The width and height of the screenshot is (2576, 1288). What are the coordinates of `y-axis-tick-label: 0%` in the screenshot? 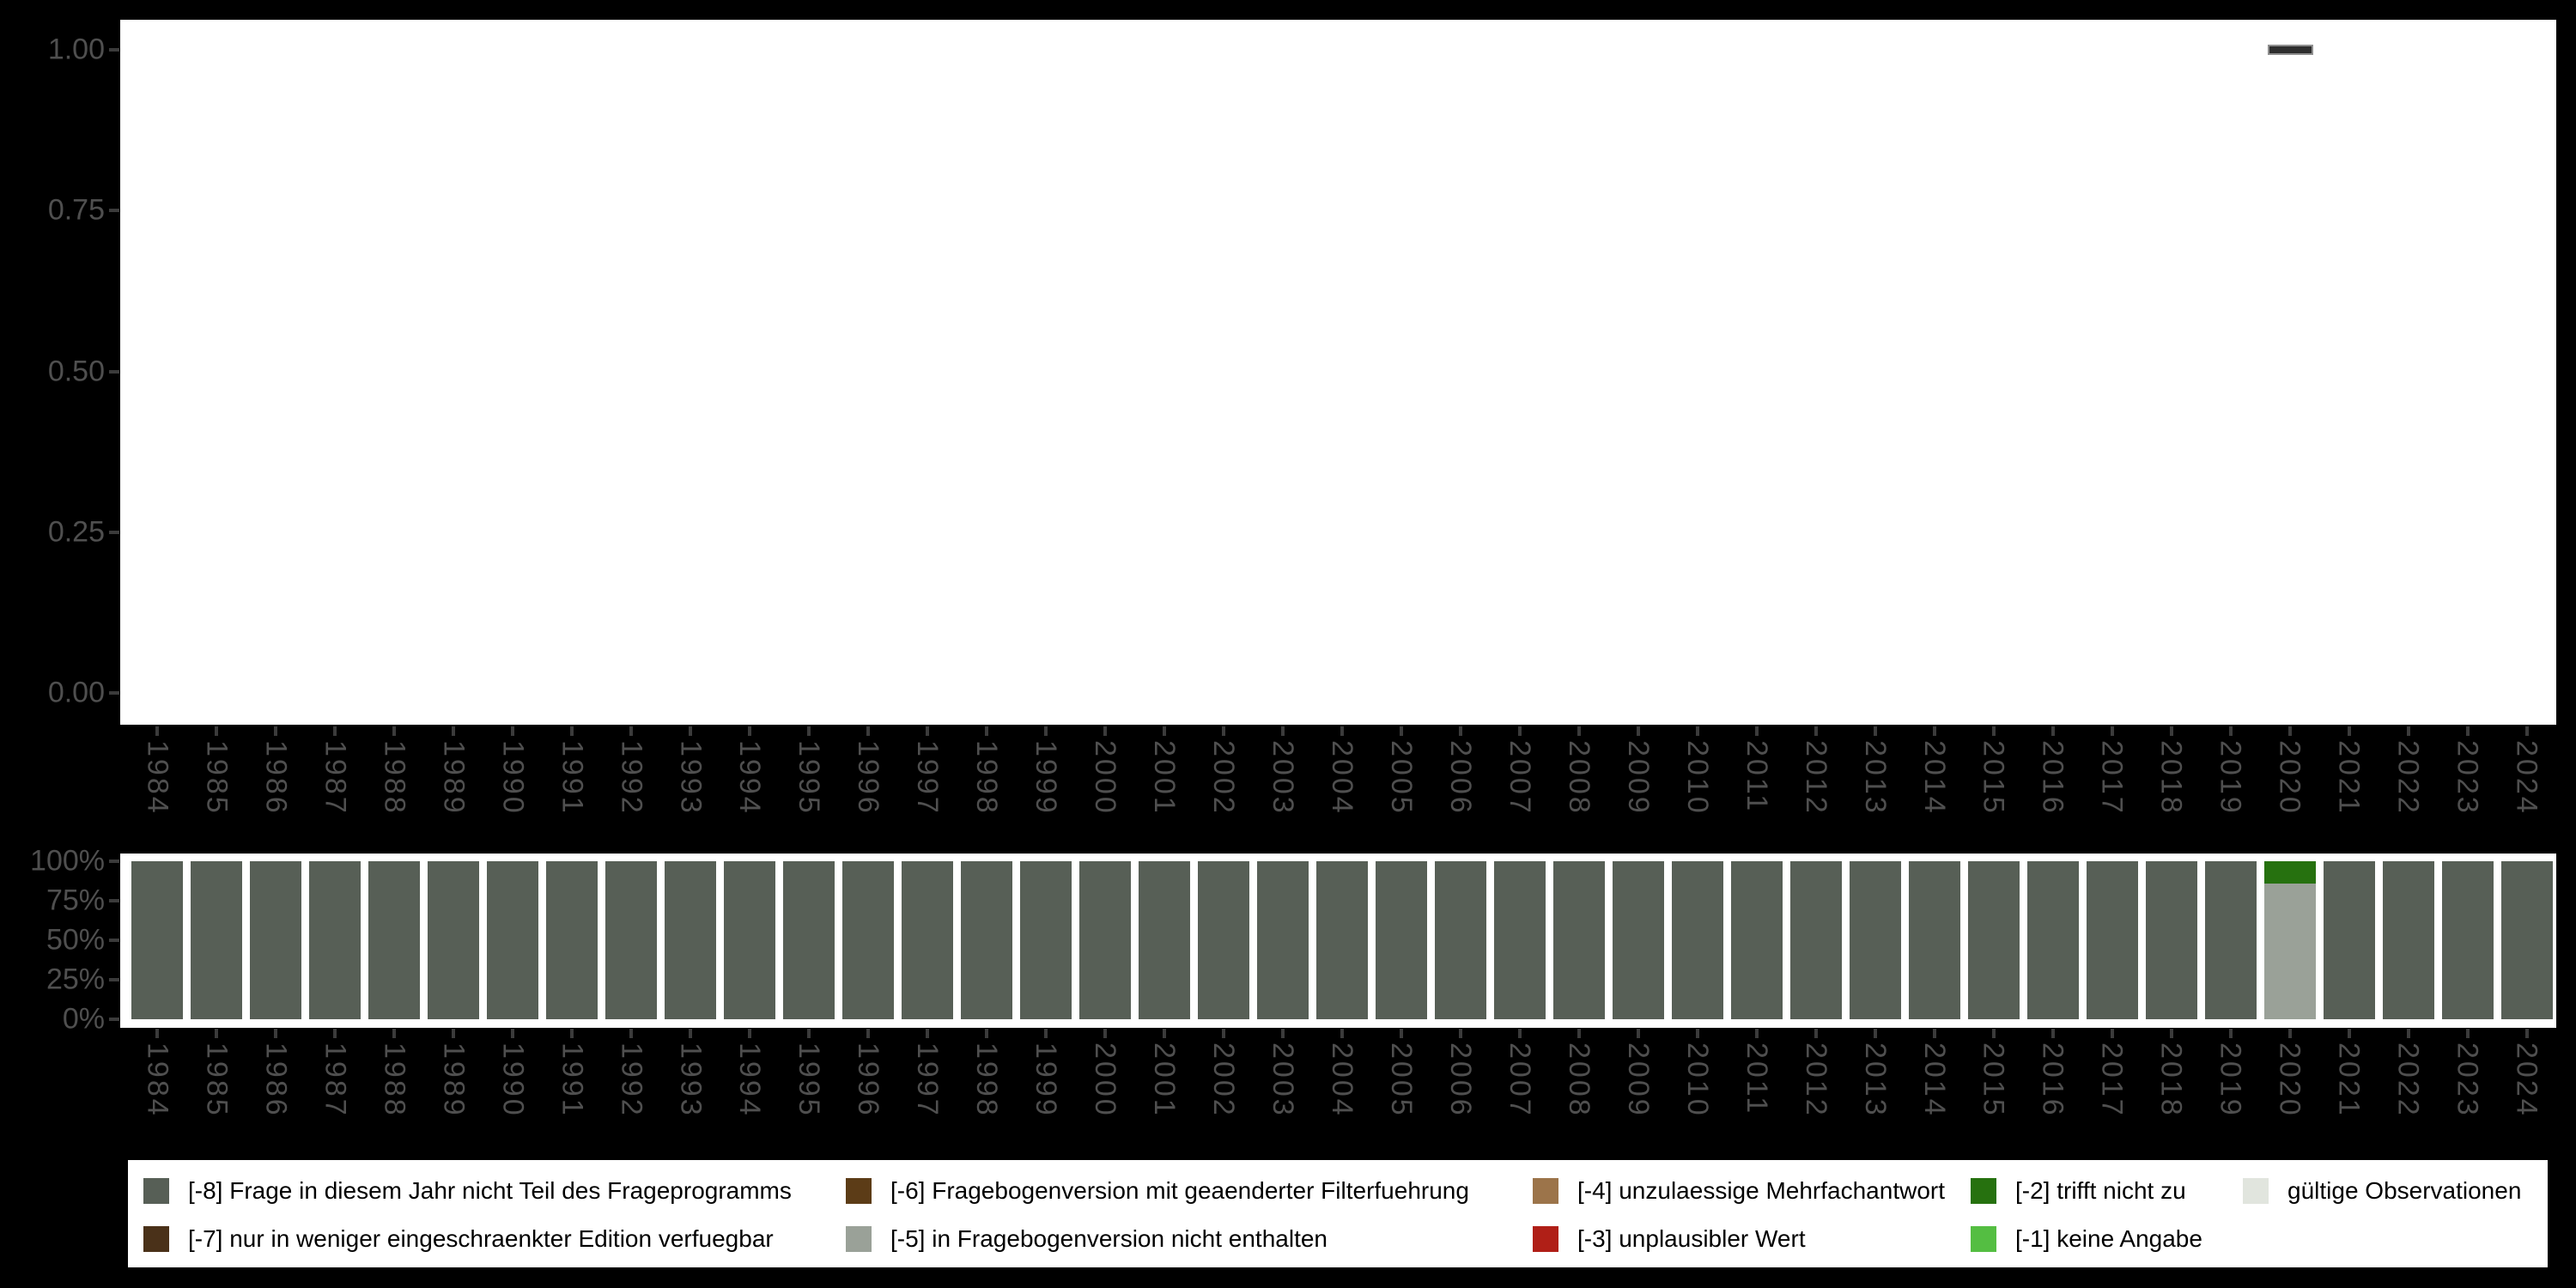 It's located at (83, 1019).